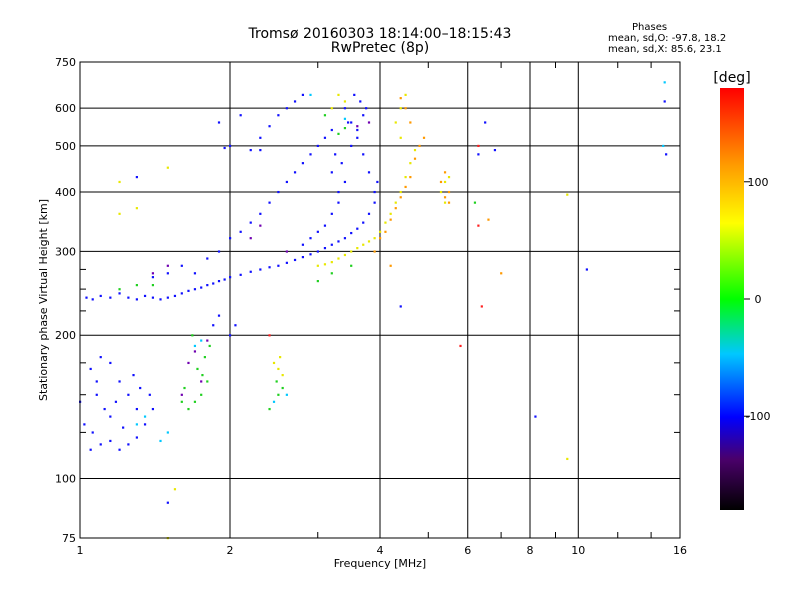 The image size is (800, 600). I want to click on x-tick-labels: 1 2 4 6 8 10 16, so click(382, 550).